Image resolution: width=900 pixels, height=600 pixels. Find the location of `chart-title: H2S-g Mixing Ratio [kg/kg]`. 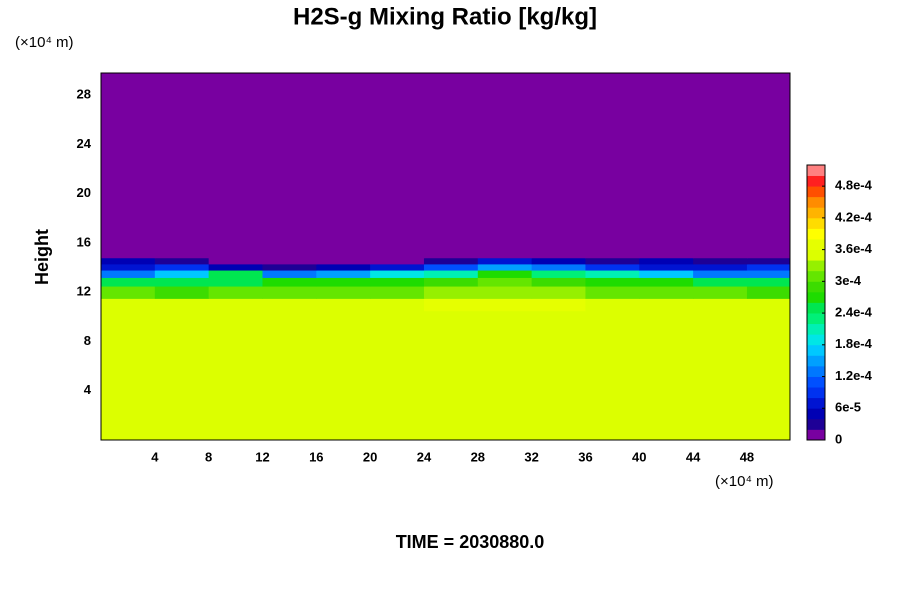

chart-title: H2S-g Mixing Ratio [kg/kg] is located at coordinates (445, 16).